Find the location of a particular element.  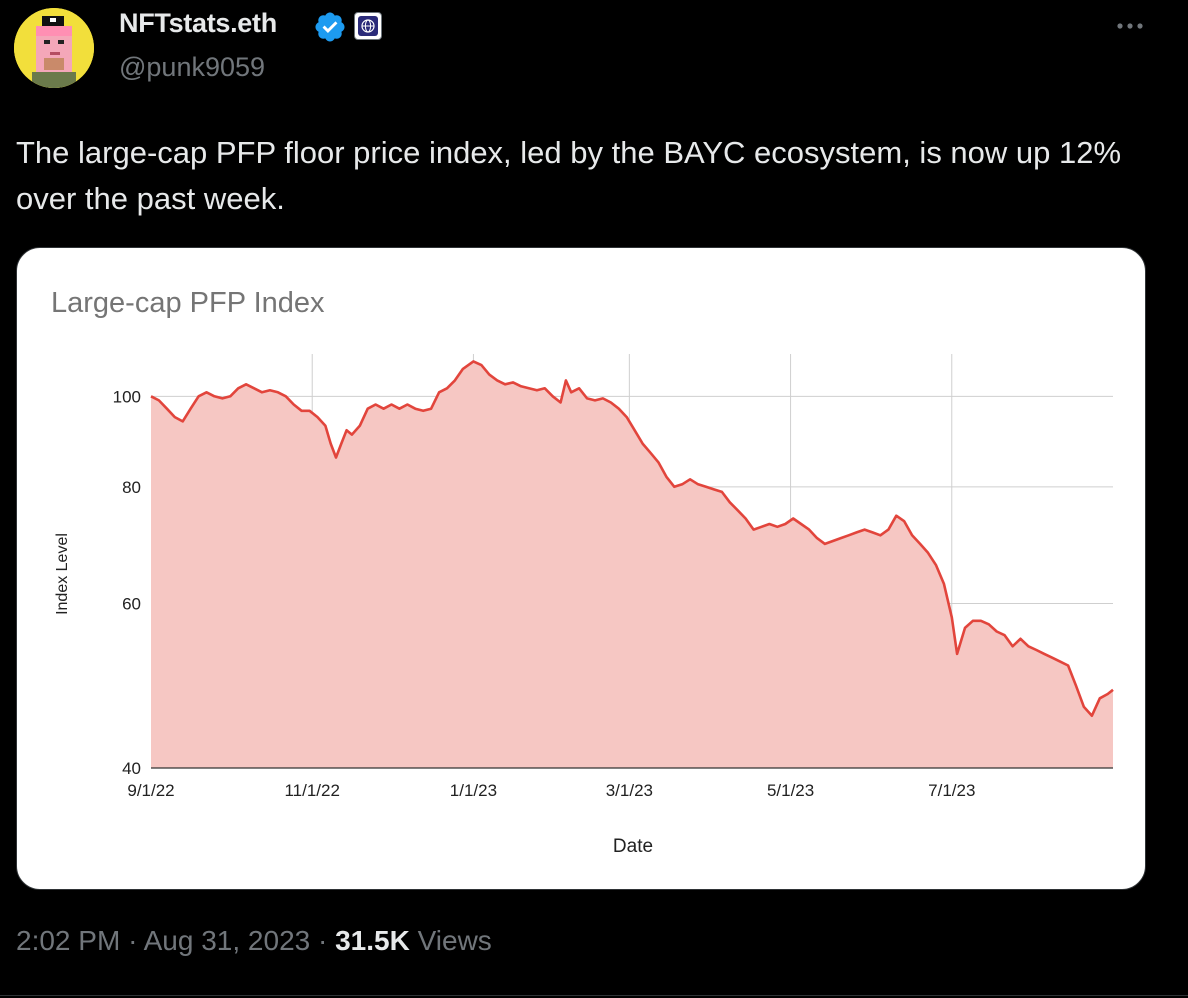

y-axis-label: Index Level is located at coordinates (62, 574).